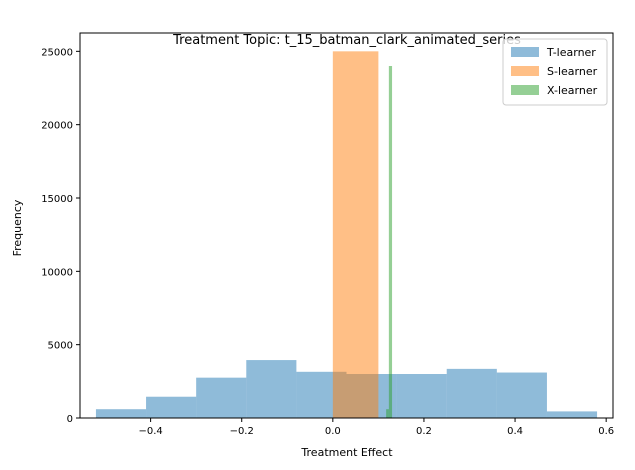 This screenshot has width=635, height=470. Describe the element at coordinates (571, 52) in the screenshot. I see `legend-label-t-learner: T-learner` at that location.